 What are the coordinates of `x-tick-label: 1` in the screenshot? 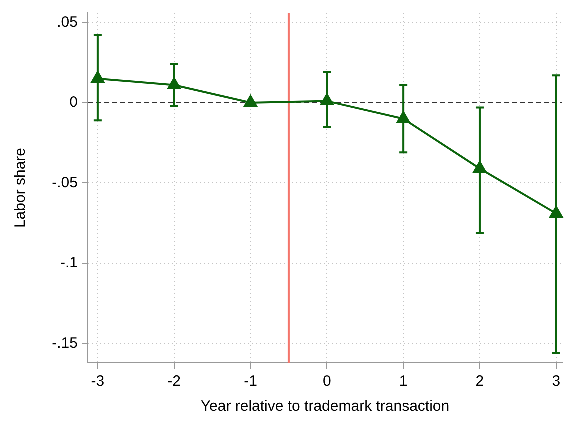 It's located at (403, 381).